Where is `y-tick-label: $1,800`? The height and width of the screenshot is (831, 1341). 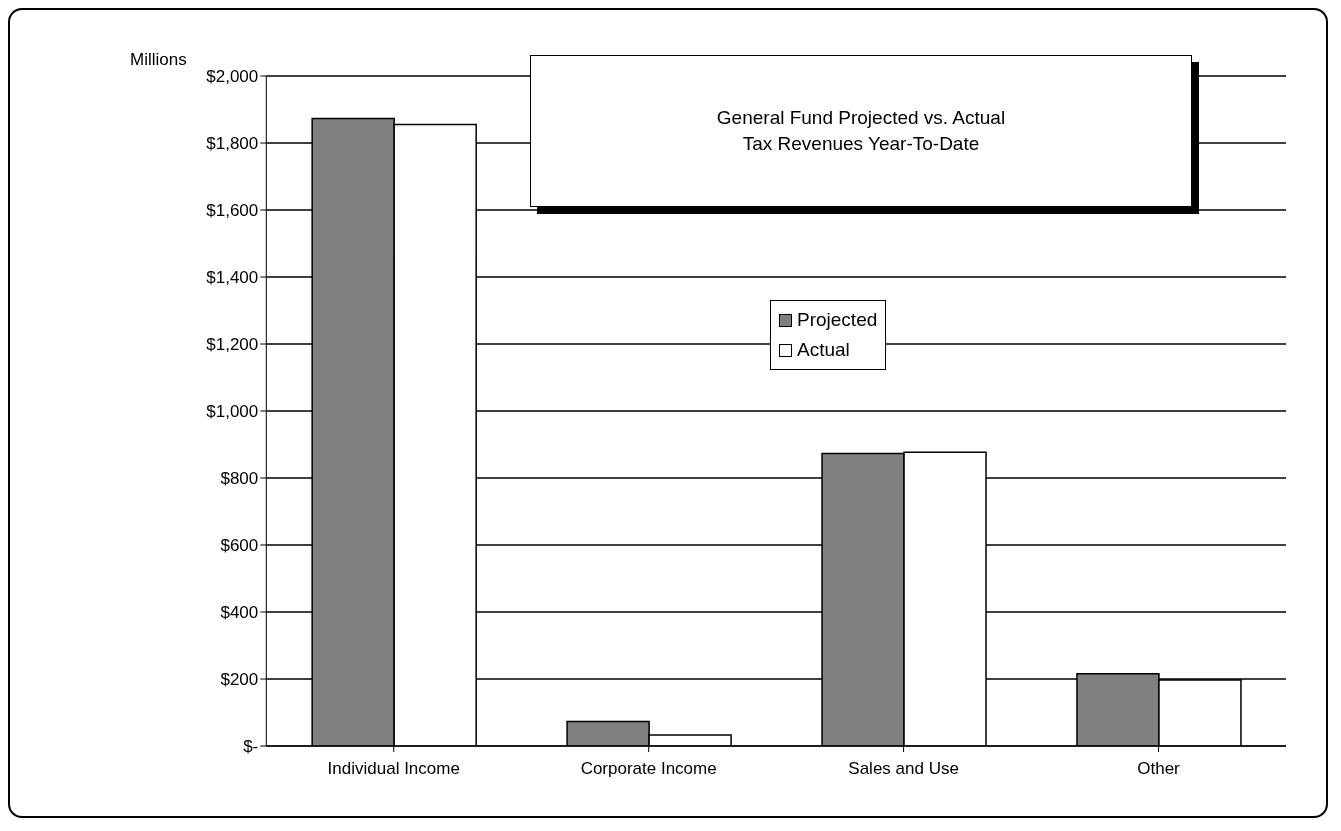 y-tick-label: $1,800 is located at coordinates (232, 144).